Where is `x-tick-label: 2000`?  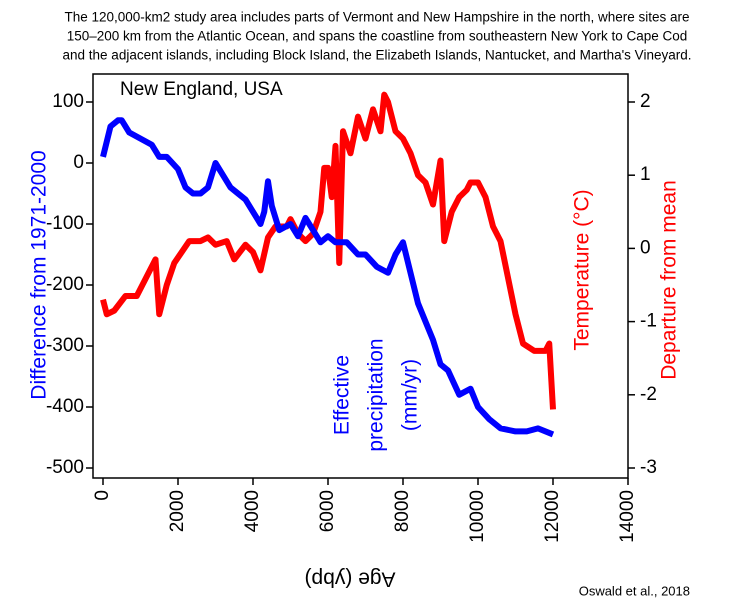 x-tick-label: 2000 is located at coordinates (177, 511).